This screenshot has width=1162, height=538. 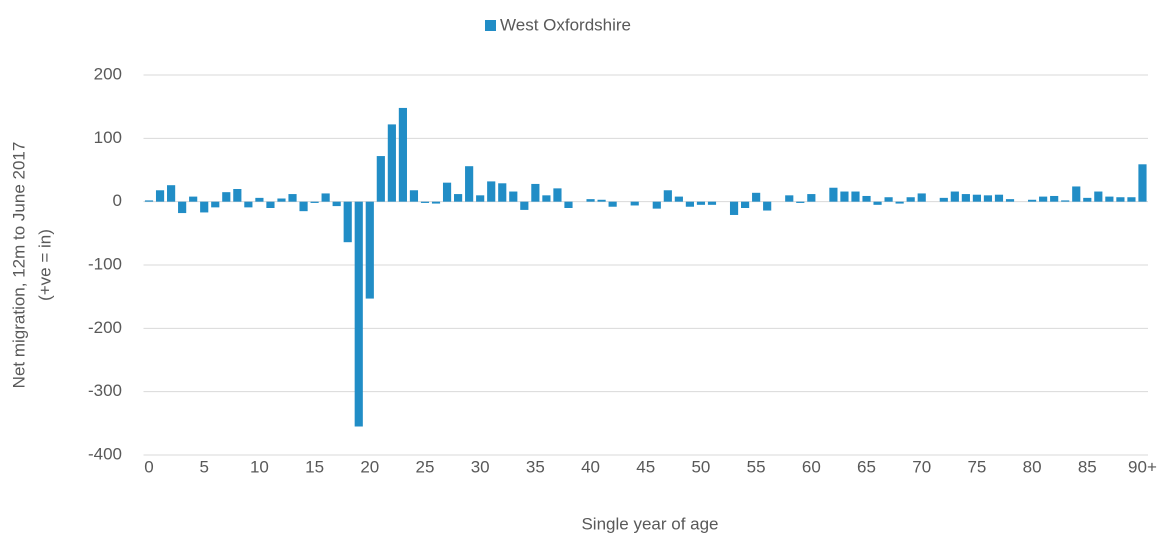 What do you see at coordinates (645, 466) in the screenshot?
I see `x-tick-label: 45` at bounding box center [645, 466].